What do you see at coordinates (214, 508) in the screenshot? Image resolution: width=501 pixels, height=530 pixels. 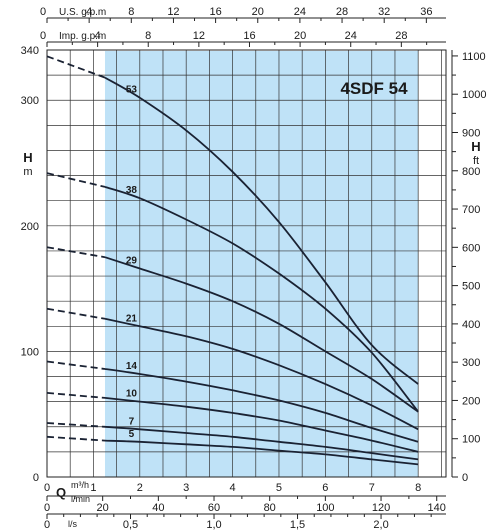 I see `l-min-tick-label: 60` at bounding box center [214, 508].